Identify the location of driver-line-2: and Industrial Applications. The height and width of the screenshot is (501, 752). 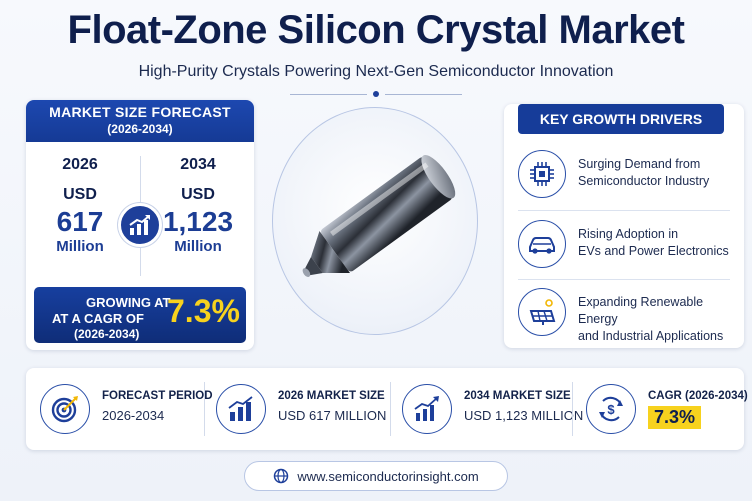
(651, 336).